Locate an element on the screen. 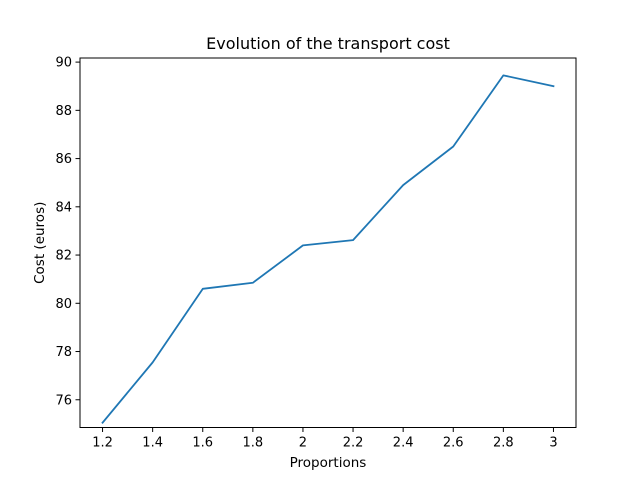  x-tick-label: 2.8 is located at coordinates (503, 443).